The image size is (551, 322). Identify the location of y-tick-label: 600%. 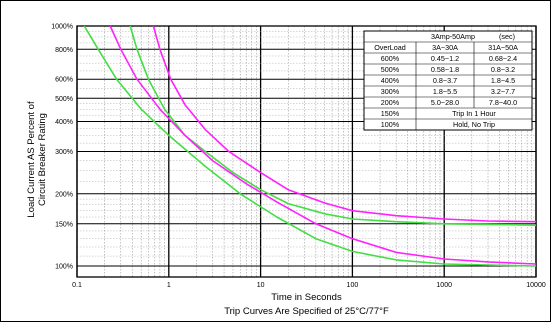
(64, 80).